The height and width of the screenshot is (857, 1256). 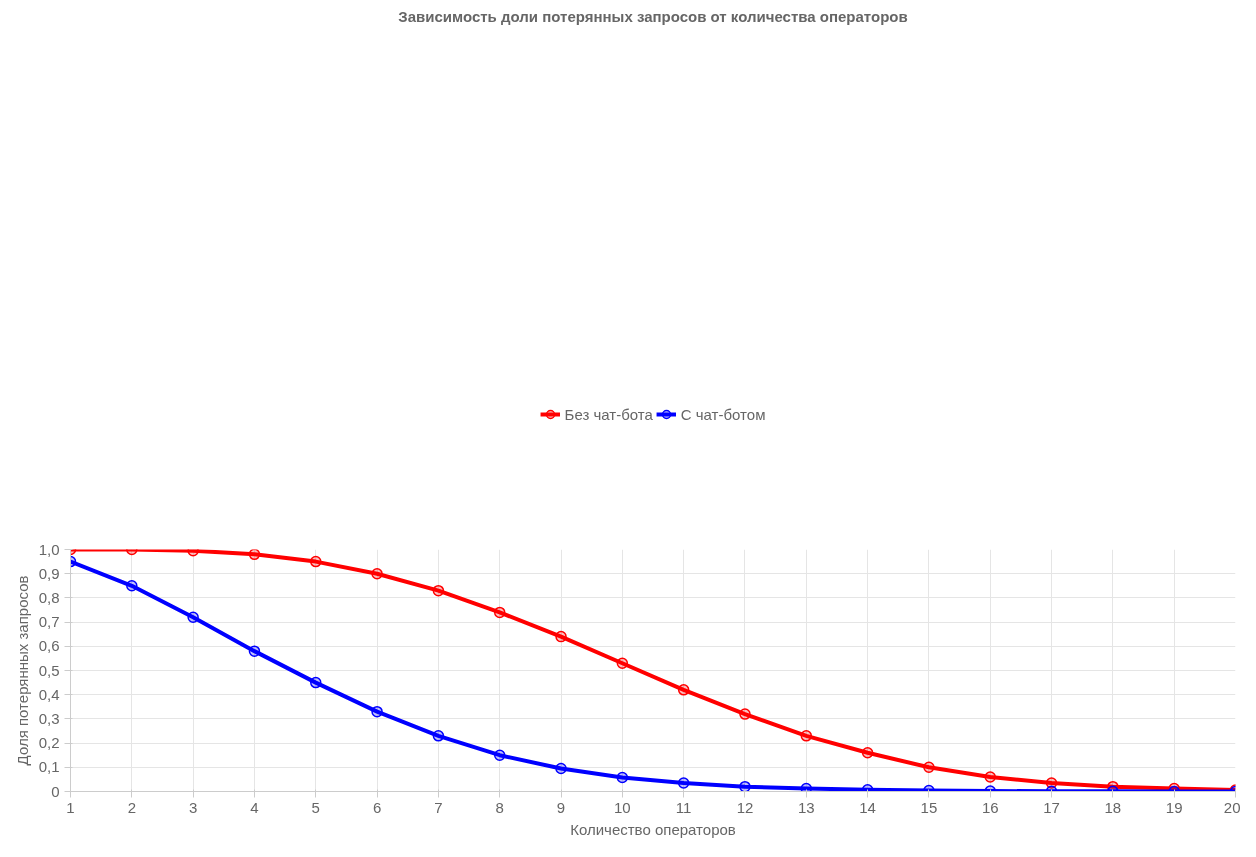 What do you see at coordinates (315, 807) in the screenshot?
I see `x-tick-label: 5` at bounding box center [315, 807].